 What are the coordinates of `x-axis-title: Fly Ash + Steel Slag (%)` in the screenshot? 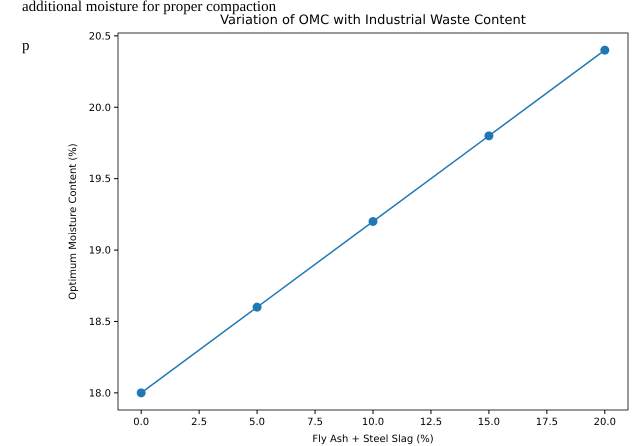 It's located at (373, 439).